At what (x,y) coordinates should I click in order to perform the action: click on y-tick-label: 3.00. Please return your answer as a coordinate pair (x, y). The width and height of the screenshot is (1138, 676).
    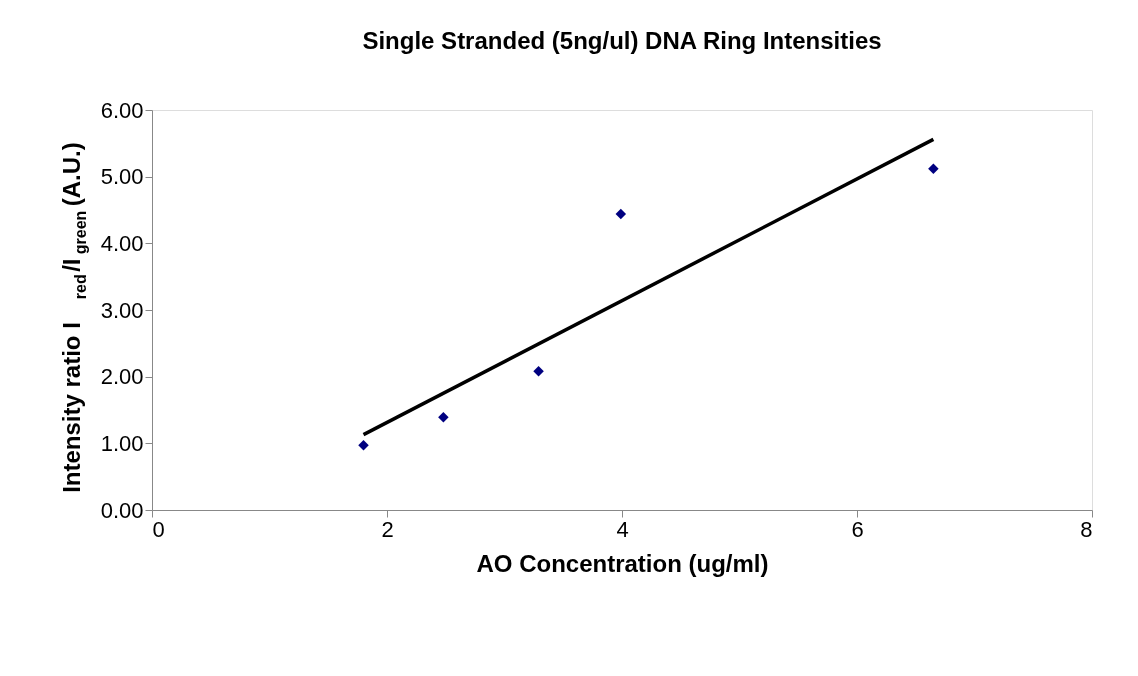
    Looking at the image, I should click on (122, 310).